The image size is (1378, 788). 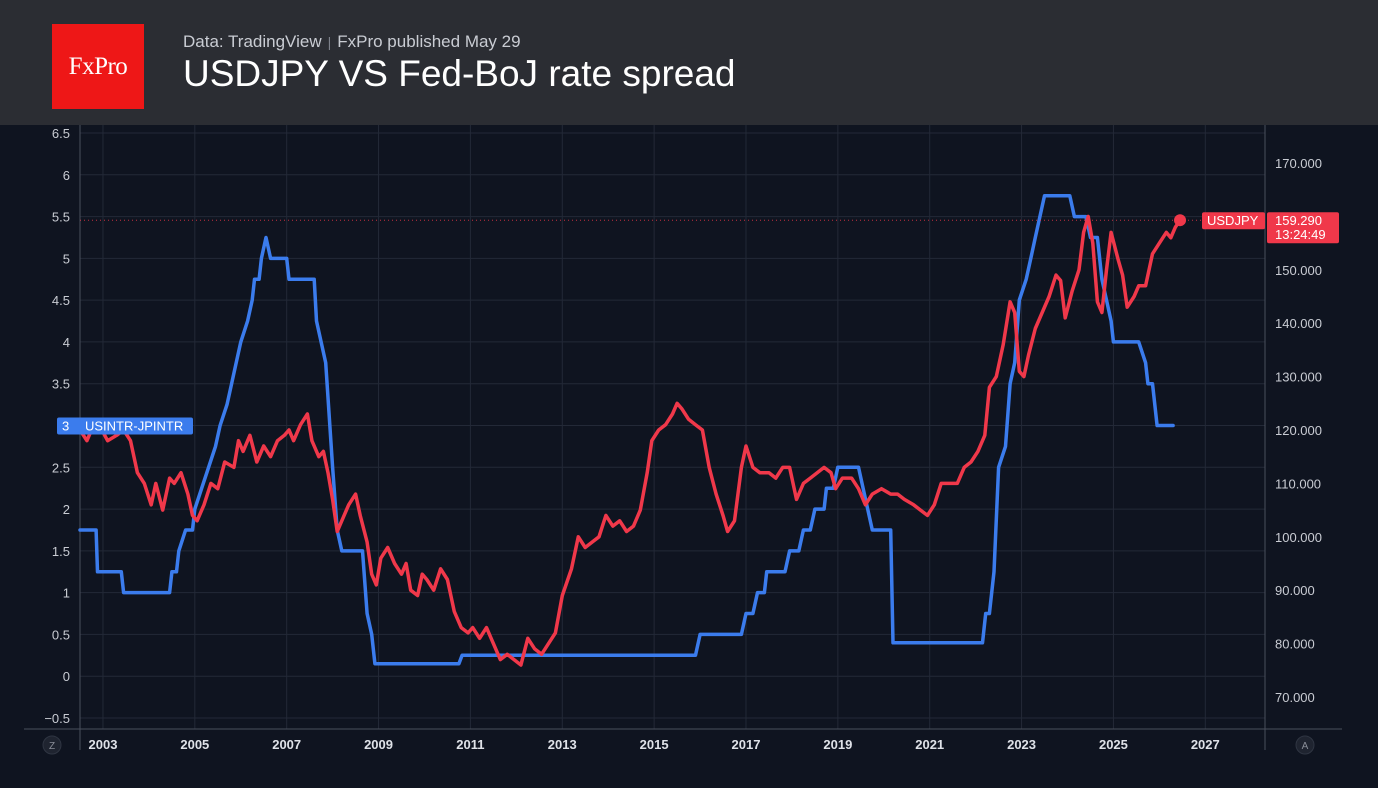 I want to click on left-tick-label: 0.5, so click(x=61, y=634).